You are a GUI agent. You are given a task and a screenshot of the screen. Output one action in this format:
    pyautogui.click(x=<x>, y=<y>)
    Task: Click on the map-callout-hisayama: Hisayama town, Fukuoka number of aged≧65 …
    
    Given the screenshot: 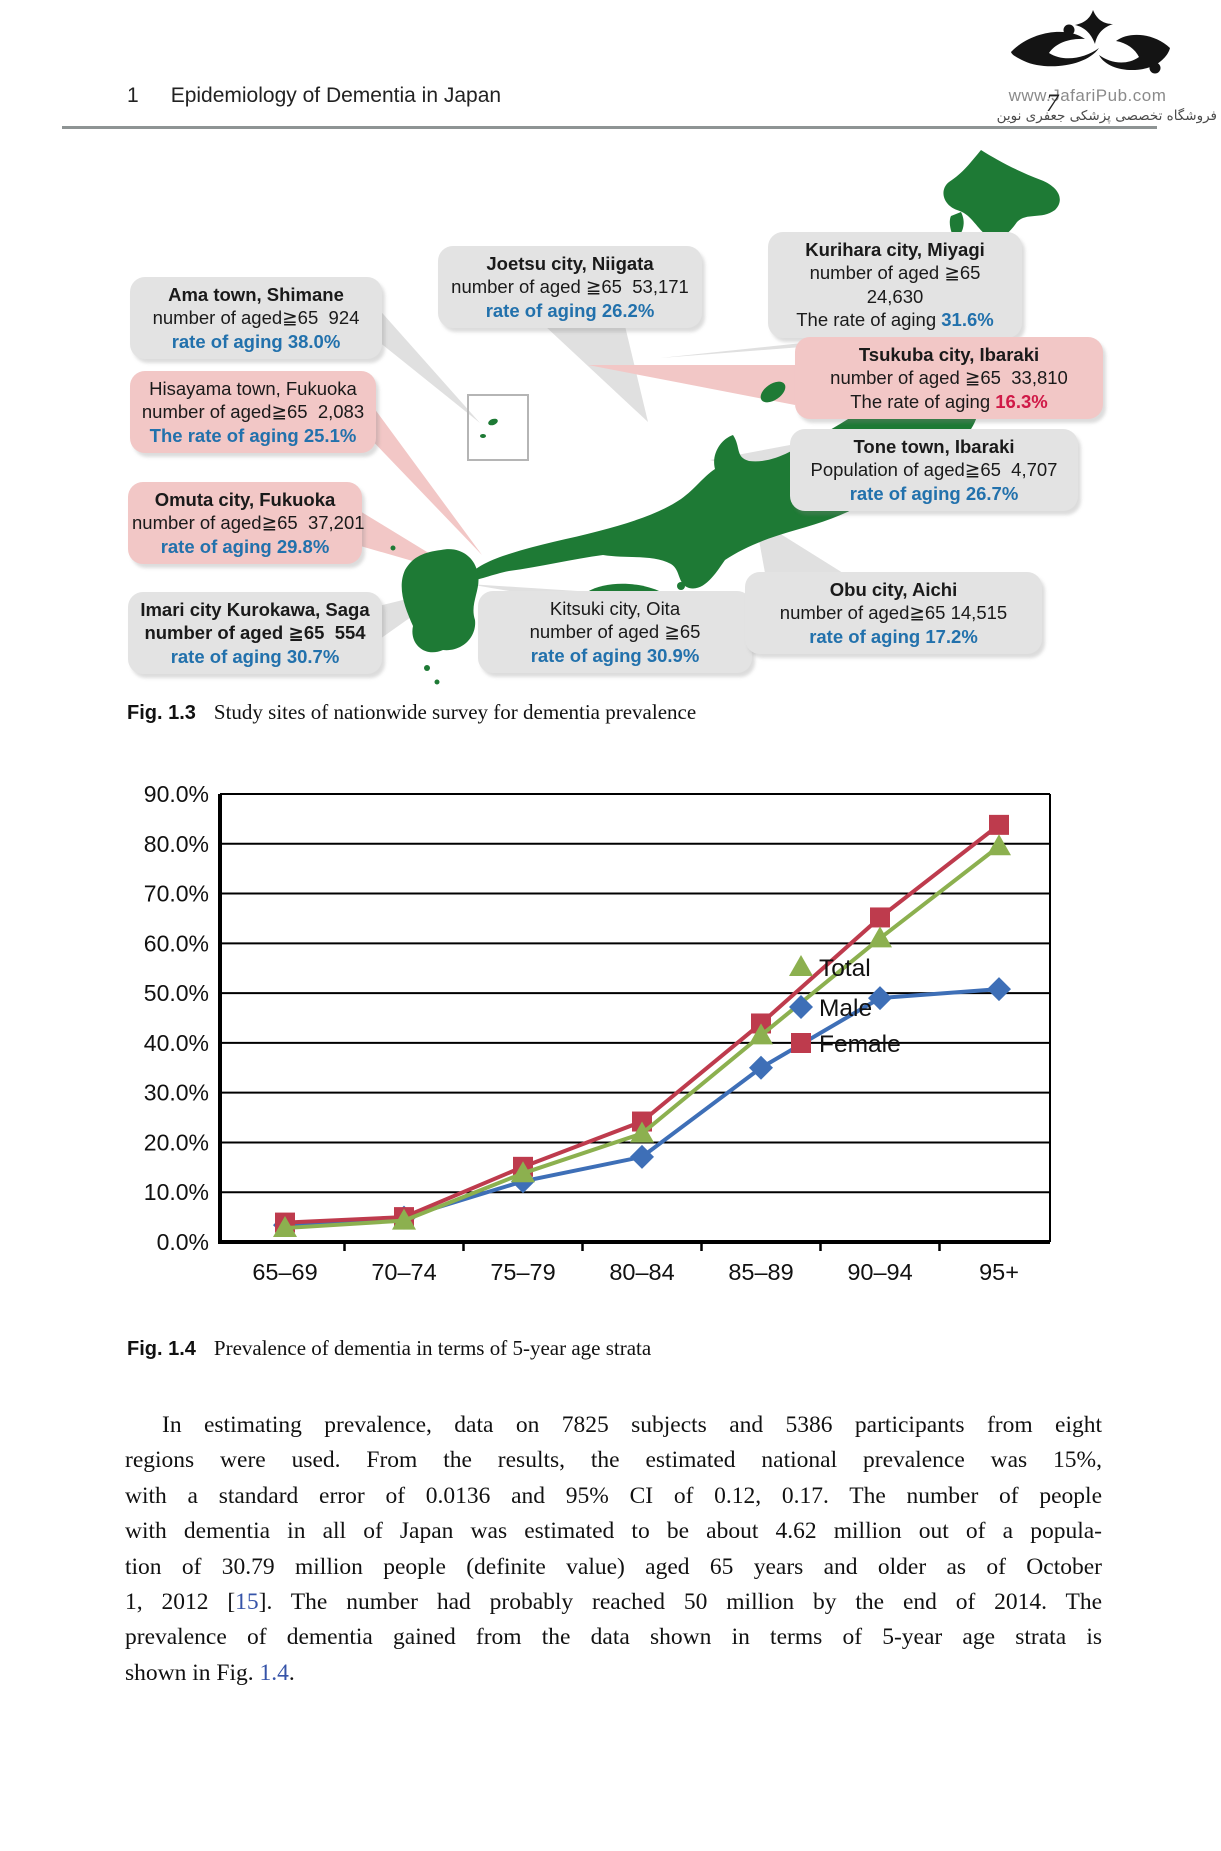 What is the action you would take?
    pyautogui.click(x=253, y=412)
    